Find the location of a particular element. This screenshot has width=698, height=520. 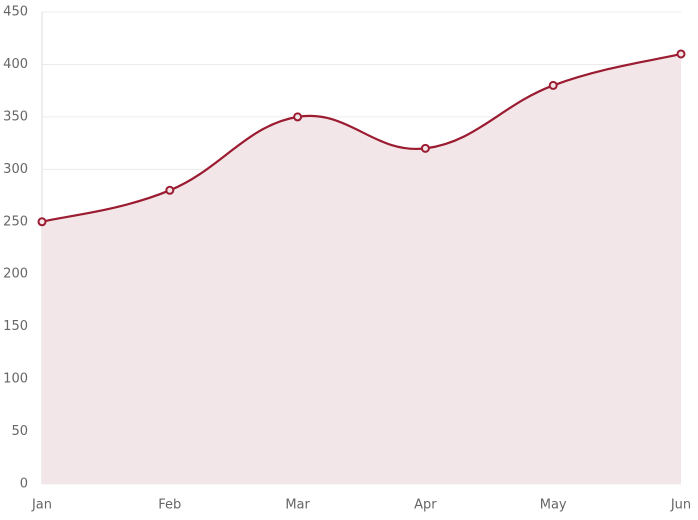

y-tick-label: 400 is located at coordinates (15, 64).